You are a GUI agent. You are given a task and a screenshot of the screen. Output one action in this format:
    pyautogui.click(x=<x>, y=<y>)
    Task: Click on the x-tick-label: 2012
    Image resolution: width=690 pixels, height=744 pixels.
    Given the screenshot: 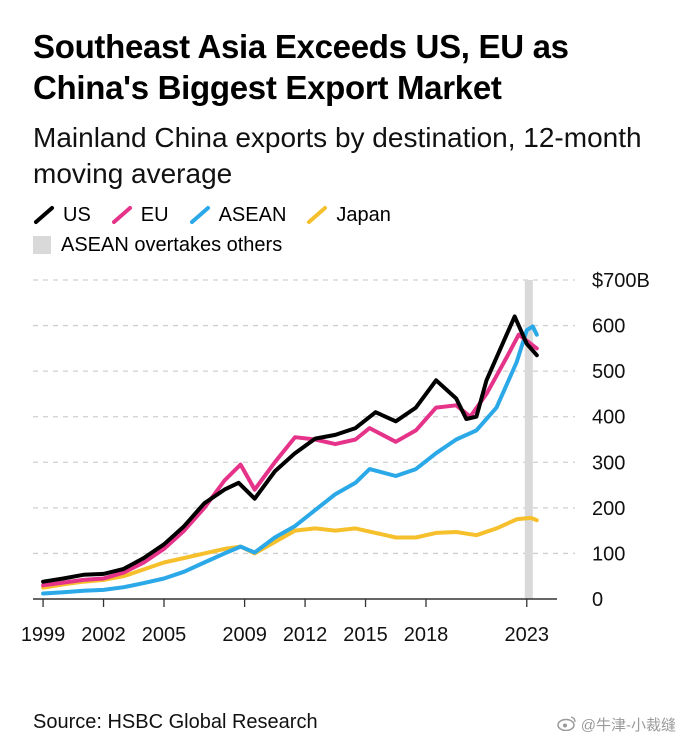 What is the action you would take?
    pyautogui.click(x=305, y=635)
    